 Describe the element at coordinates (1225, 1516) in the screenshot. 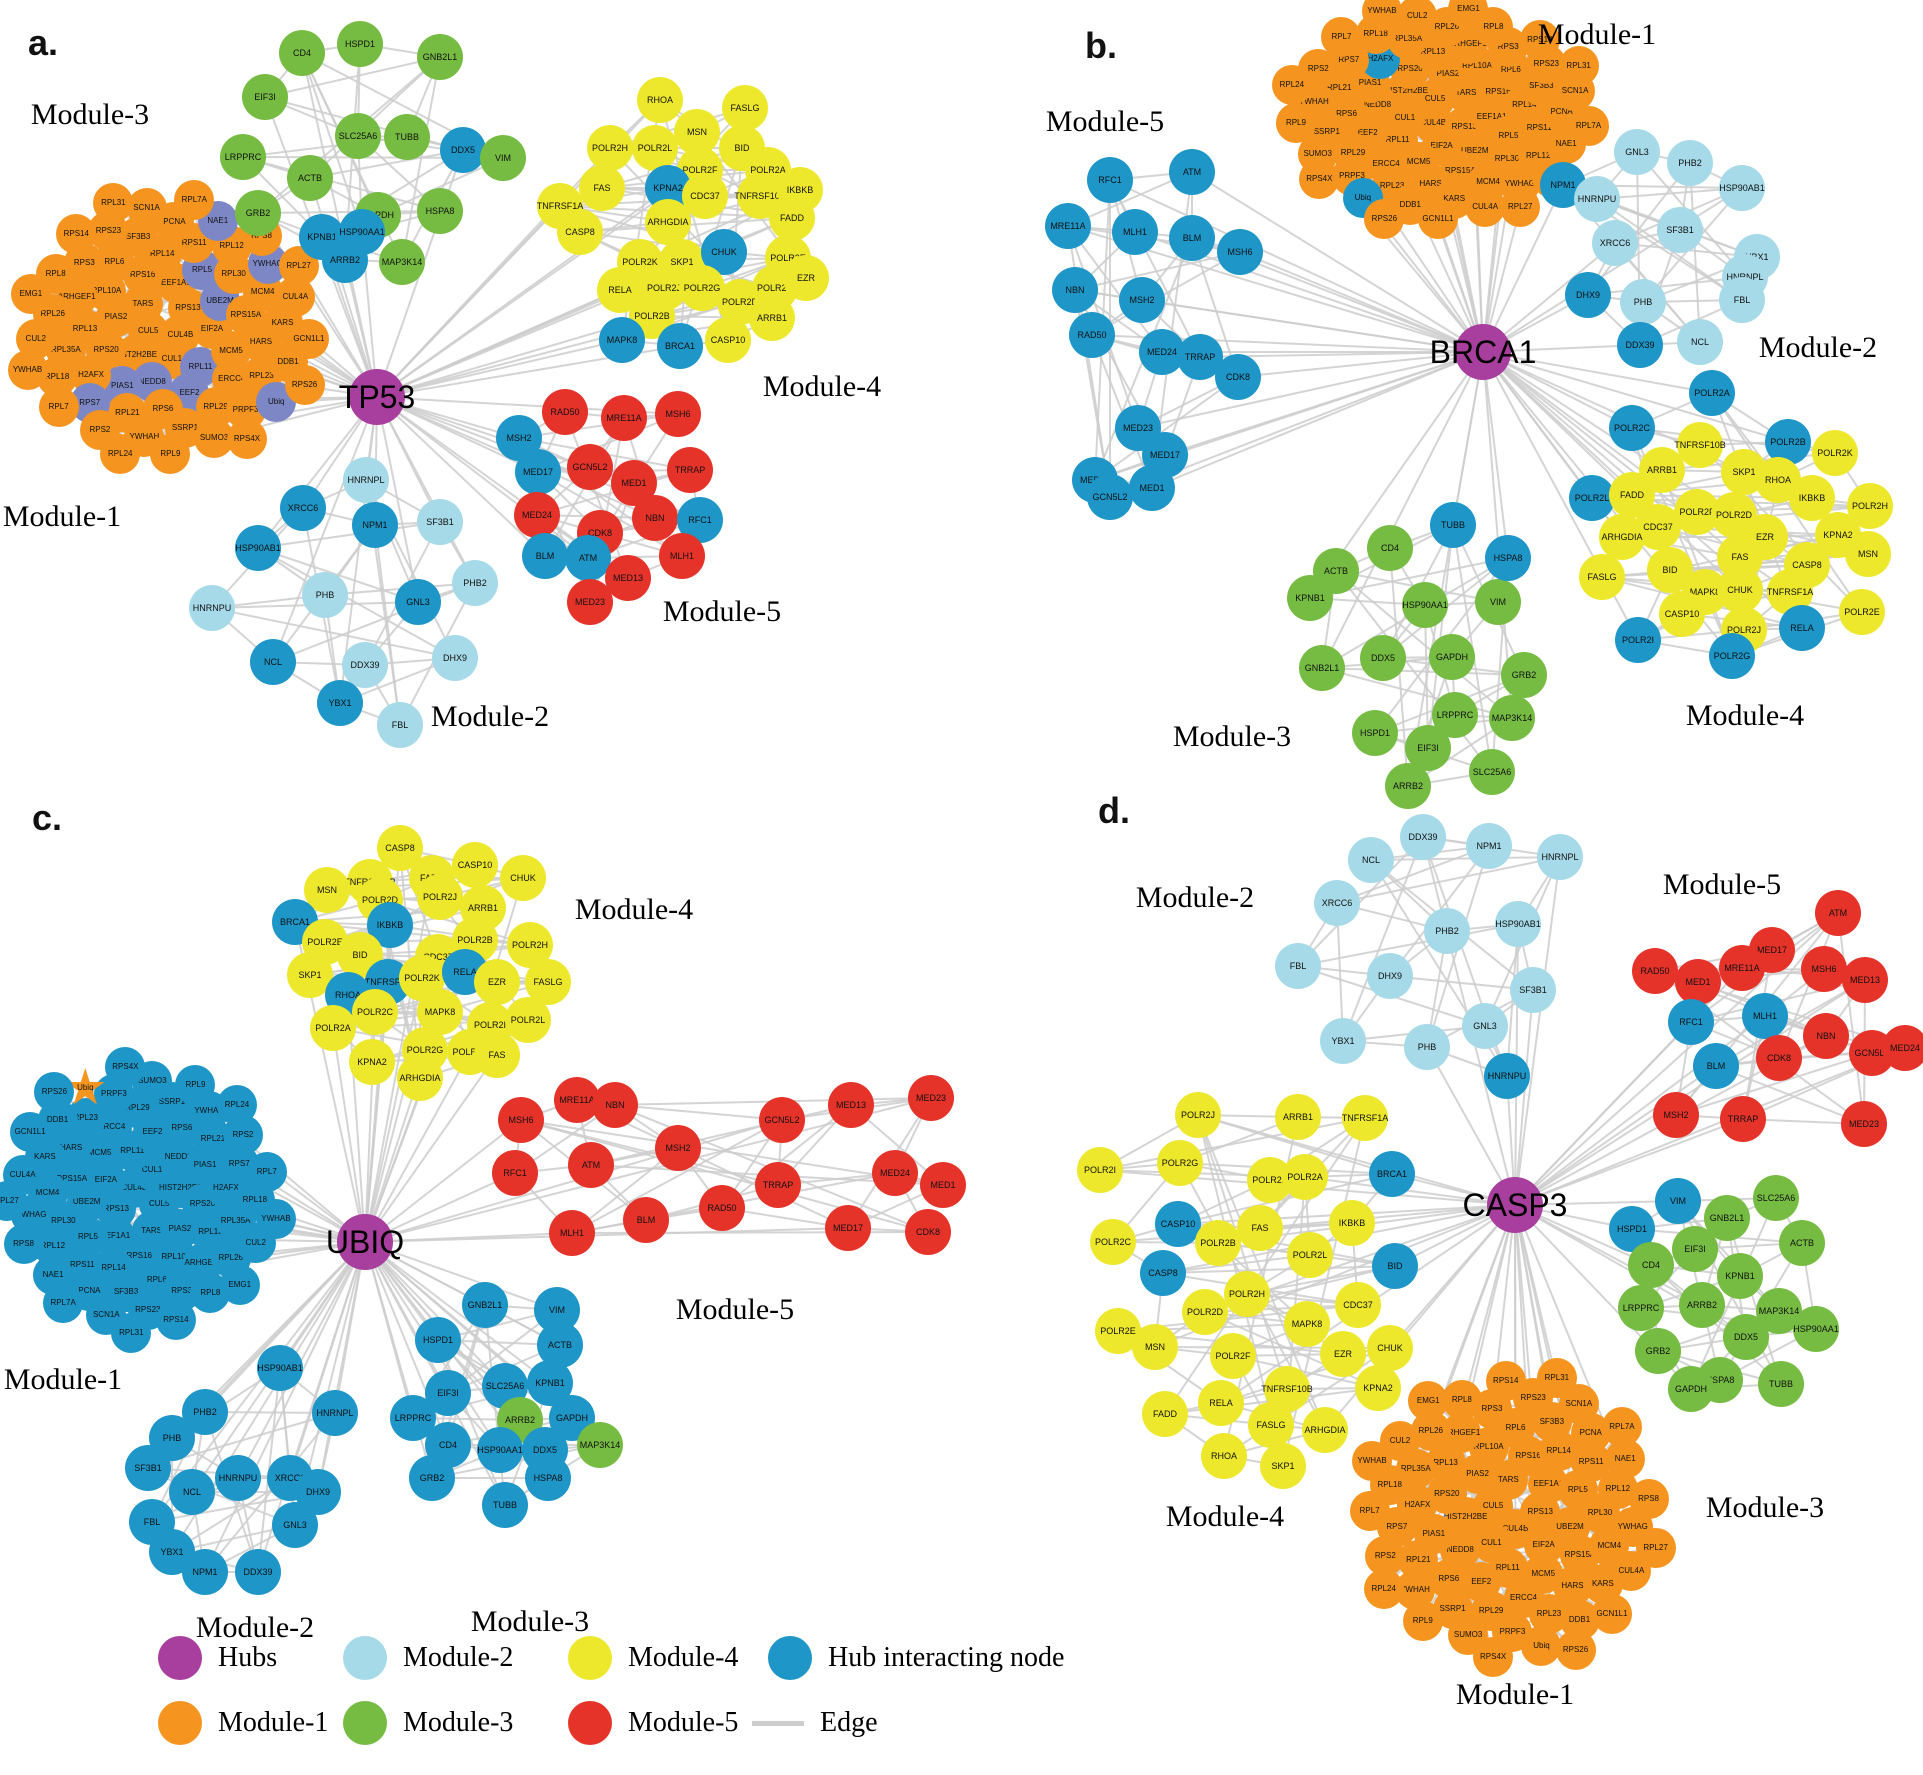

I see `d-label-module-4: Module-4` at that location.